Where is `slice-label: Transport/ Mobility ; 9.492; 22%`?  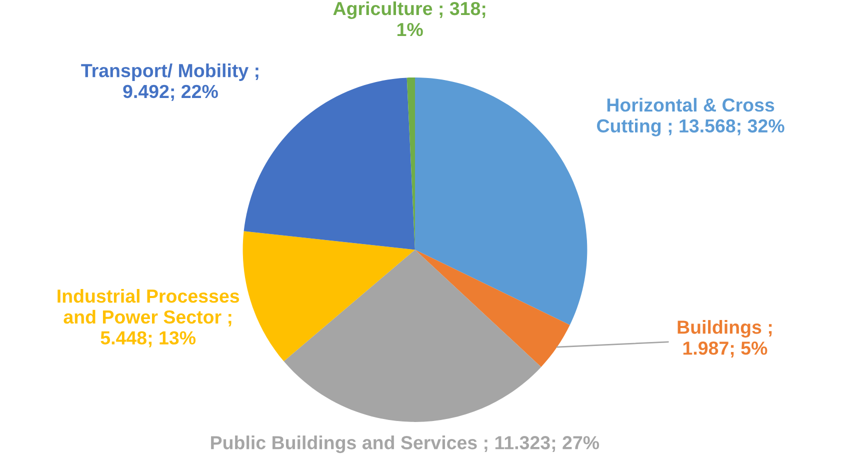
slice-label: Transport/ Mobility ; 9.492; 22% is located at coordinates (169, 82).